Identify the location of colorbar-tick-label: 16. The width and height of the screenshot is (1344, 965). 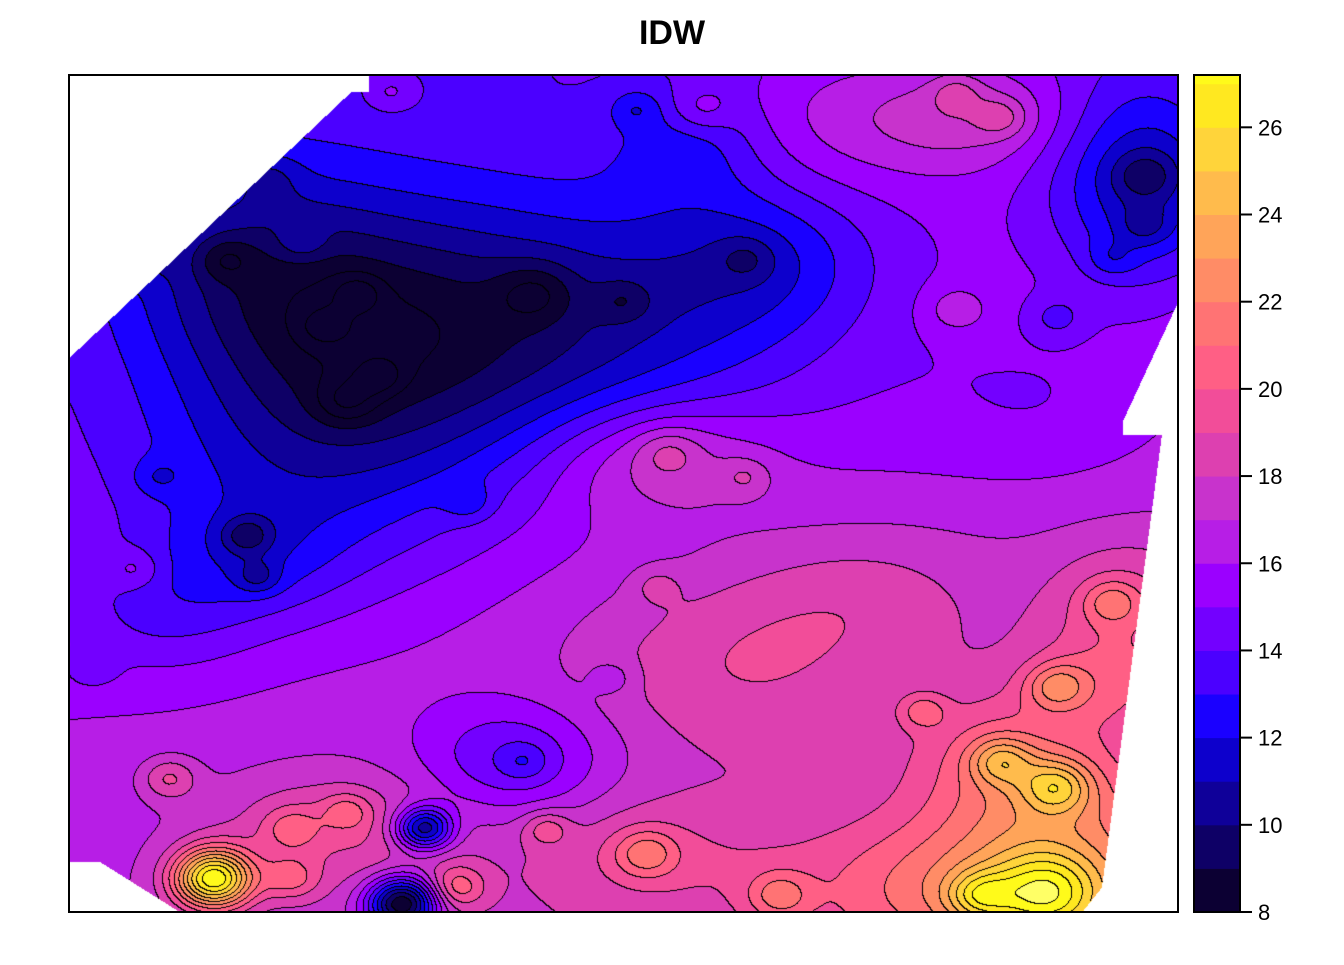
(1270, 563).